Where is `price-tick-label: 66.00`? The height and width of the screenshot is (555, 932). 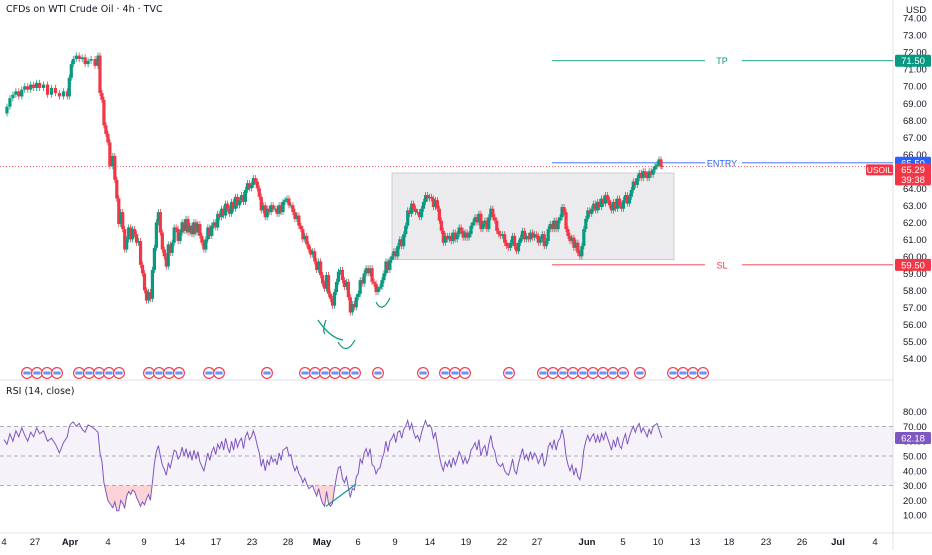 price-tick-label: 66.00 is located at coordinates (915, 155).